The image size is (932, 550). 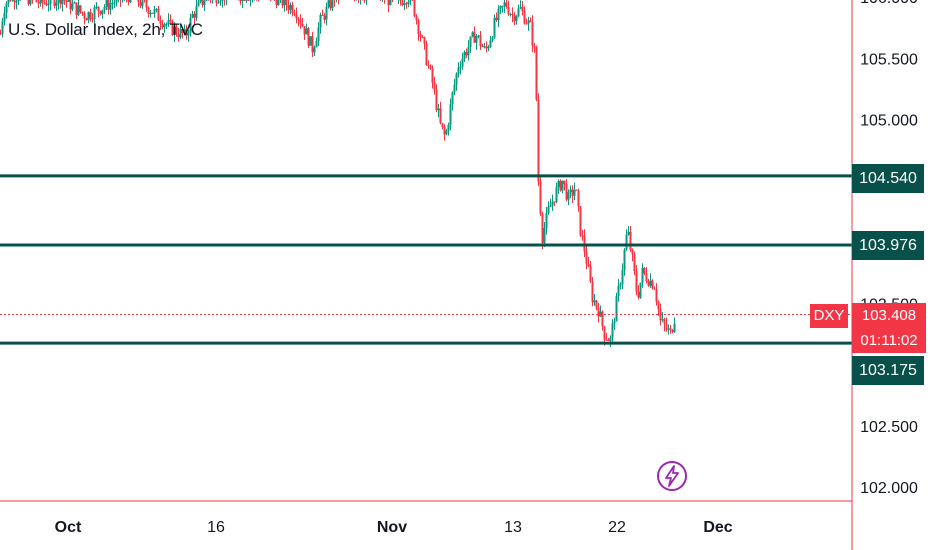 I want to click on time-tick-label: 16, so click(x=216, y=527).